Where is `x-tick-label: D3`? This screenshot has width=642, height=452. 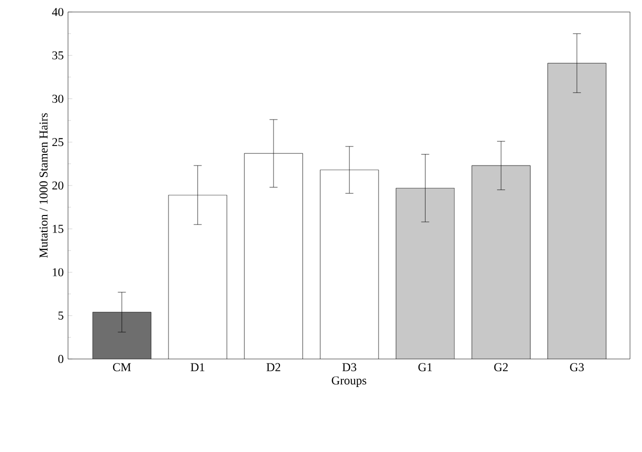
x-tick-label: D3 is located at coordinates (349, 367).